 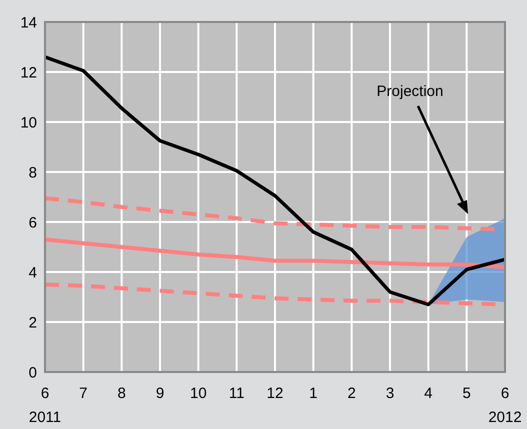 I want to click on x-tick-label: 10, so click(x=198, y=393).